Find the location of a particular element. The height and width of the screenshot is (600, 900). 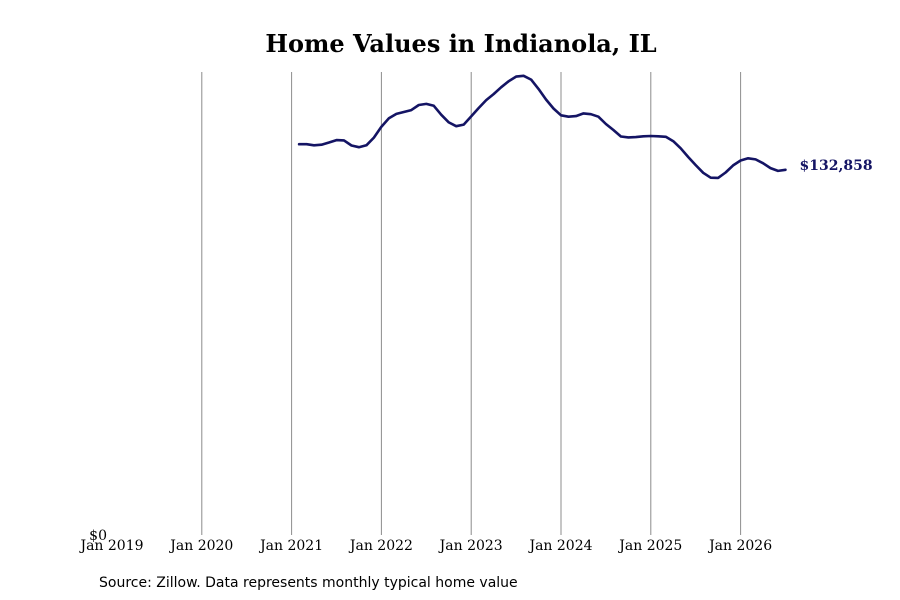

x-tick-label: Jan 2022 is located at coordinates (380, 546).